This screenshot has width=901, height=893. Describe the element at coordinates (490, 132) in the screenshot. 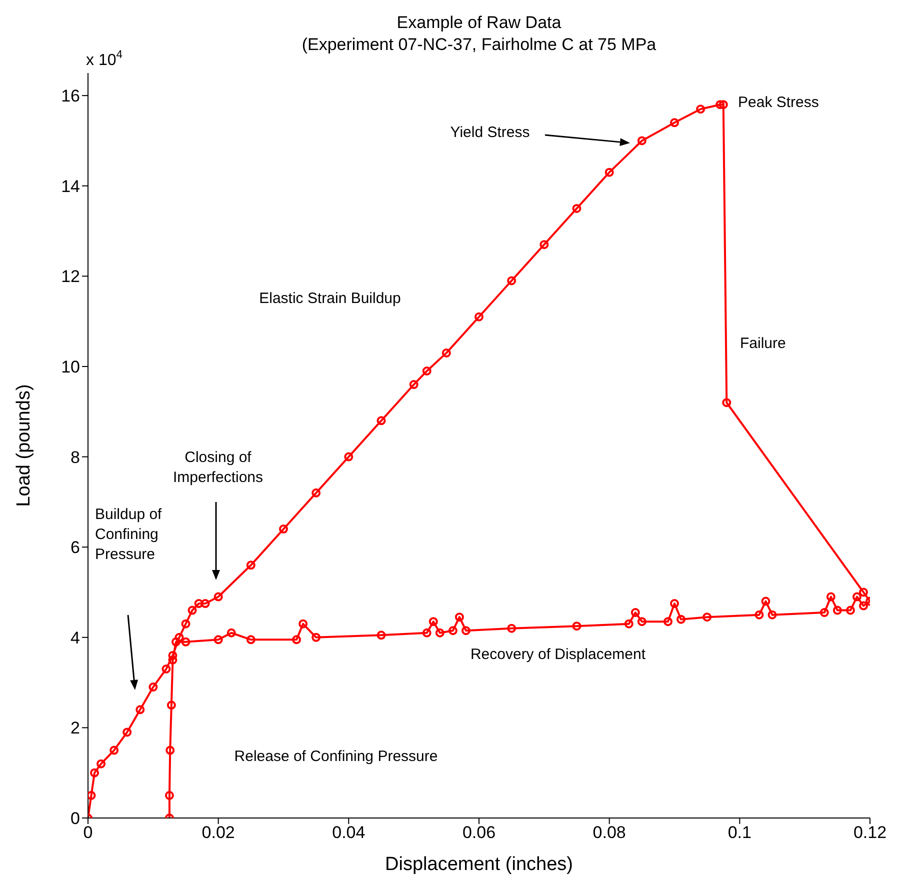

I see `annotation: Yield Stress` at that location.